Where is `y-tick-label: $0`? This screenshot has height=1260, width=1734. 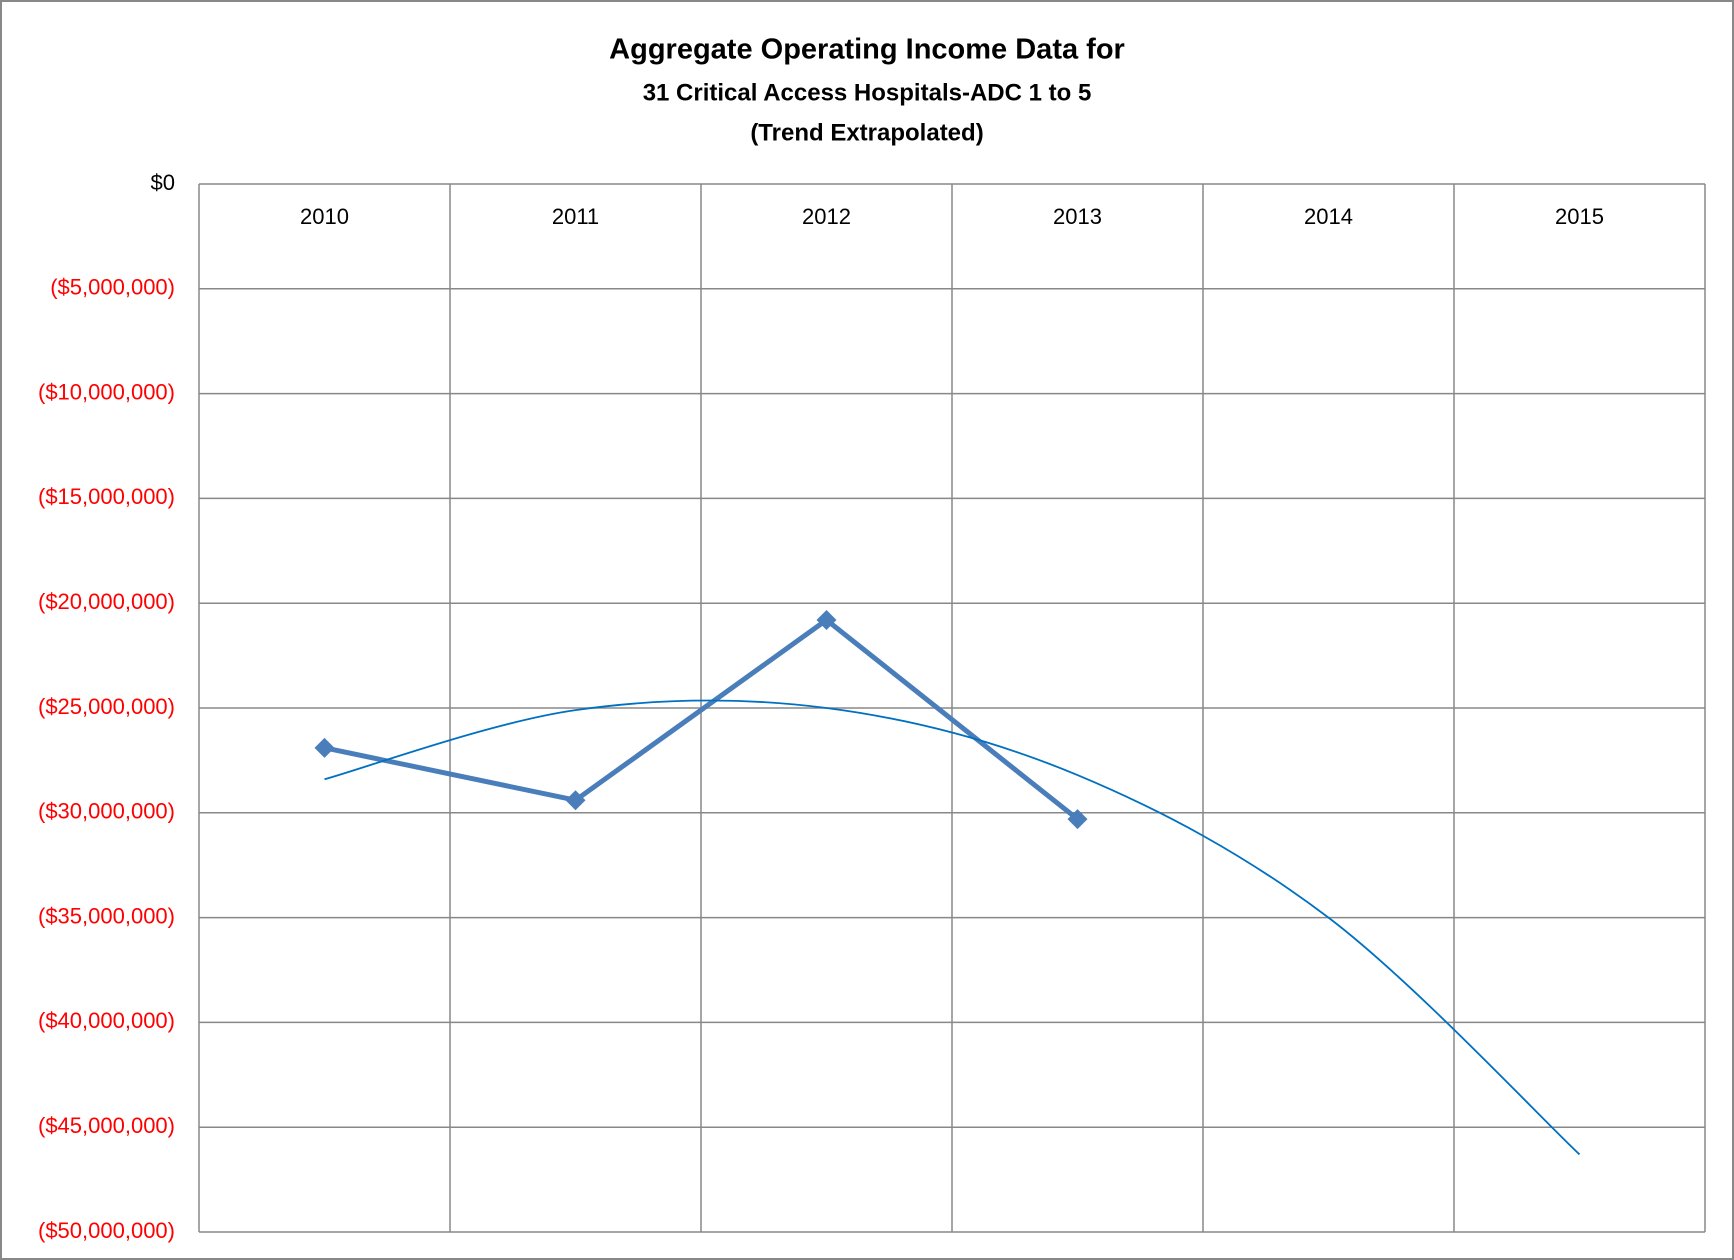
y-tick-label: $0 is located at coordinates (163, 182).